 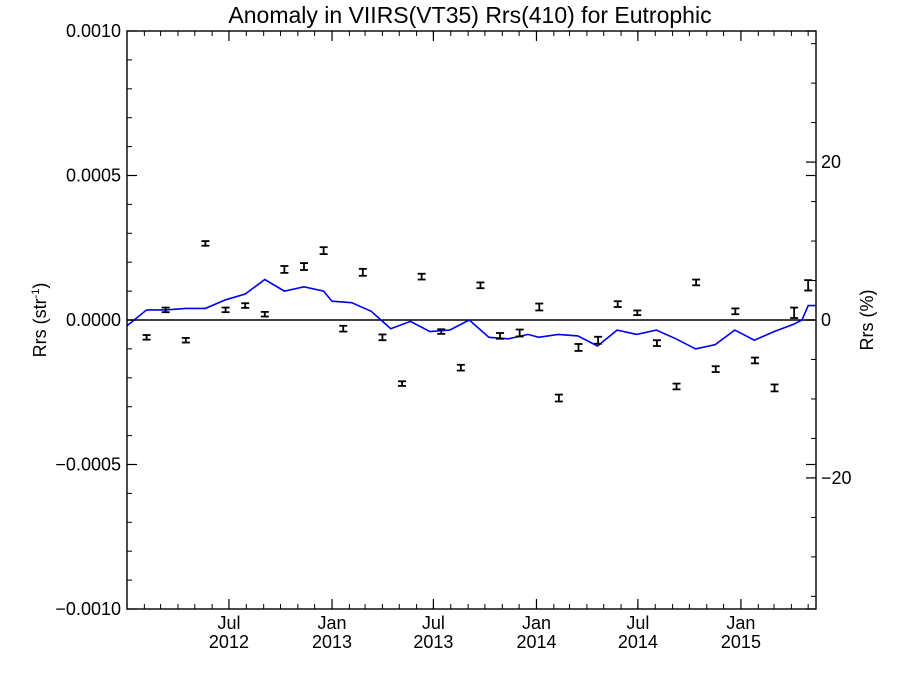 What do you see at coordinates (93, 31) in the screenshot?
I see `y-tick-label: 0.0010` at bounding box center [93, 31].